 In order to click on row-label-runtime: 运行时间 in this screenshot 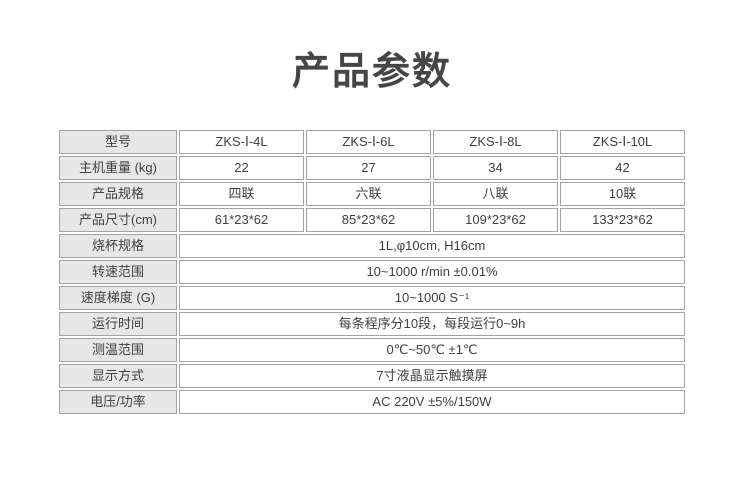, I will do `click(118, 323)`.